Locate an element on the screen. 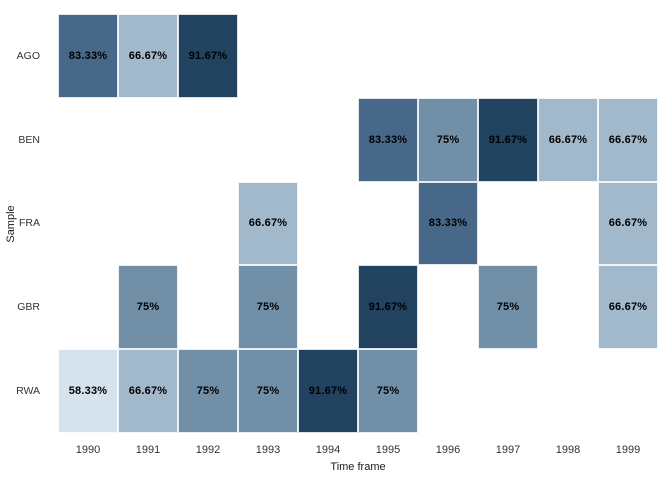 The height and width of the screenshot is (480, 672). x-tick-label-1990: 1990 is located at coordinates (88, 450).